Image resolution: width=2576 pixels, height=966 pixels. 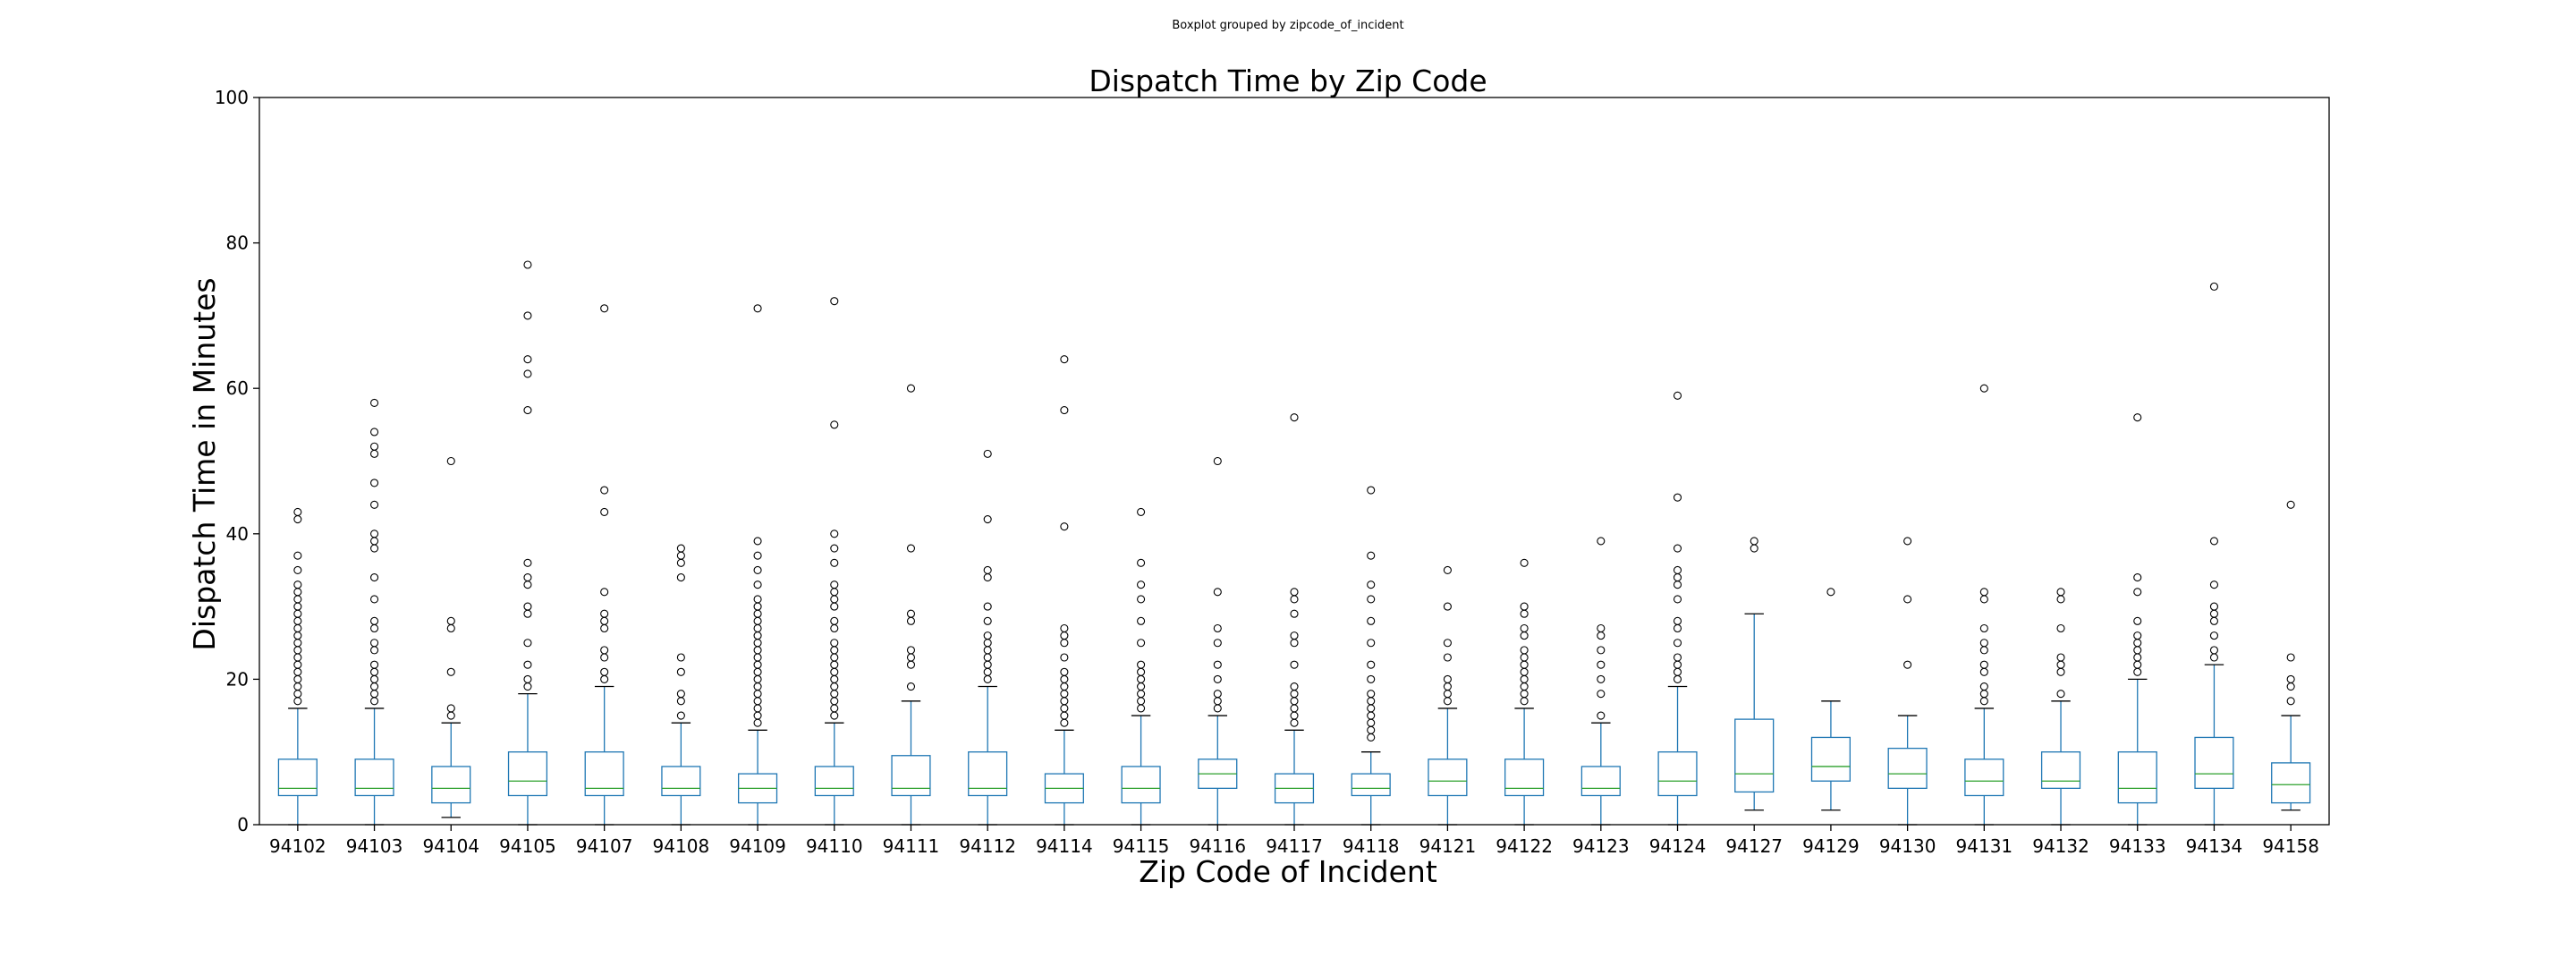 I want to click on x-tick-label: 94134, so click(x=2214, y=846).